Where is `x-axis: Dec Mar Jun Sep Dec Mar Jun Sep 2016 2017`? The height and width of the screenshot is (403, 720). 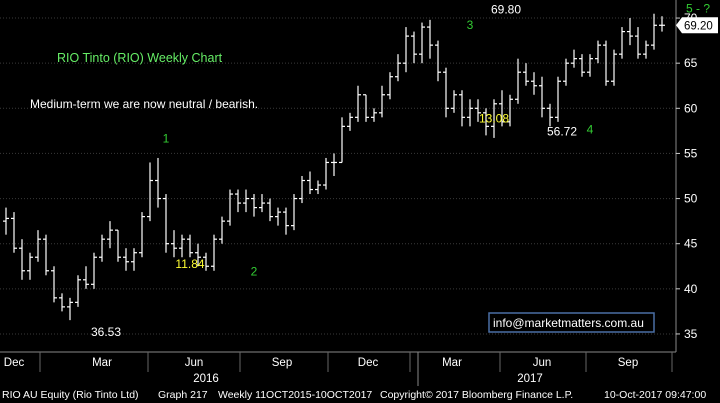
x-axis: Dec Mar Jun Sep Dec Mar Jun Sep 2016 2017 is located at coordinates (338, 368).